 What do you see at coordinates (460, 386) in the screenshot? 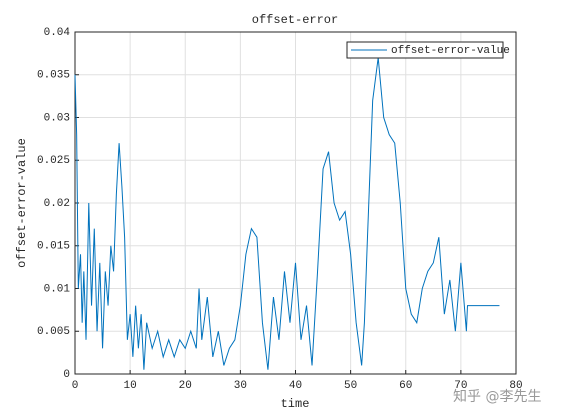
I see `x-tick-label: 70` at bounding box center [460, 386].